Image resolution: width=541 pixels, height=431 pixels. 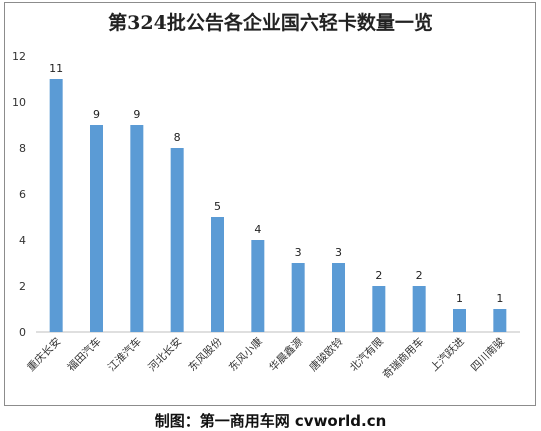 What do you see at coordinates (177, 137) in the screenshot?
I see `data-label: 8` at bounding box center [177, 137].